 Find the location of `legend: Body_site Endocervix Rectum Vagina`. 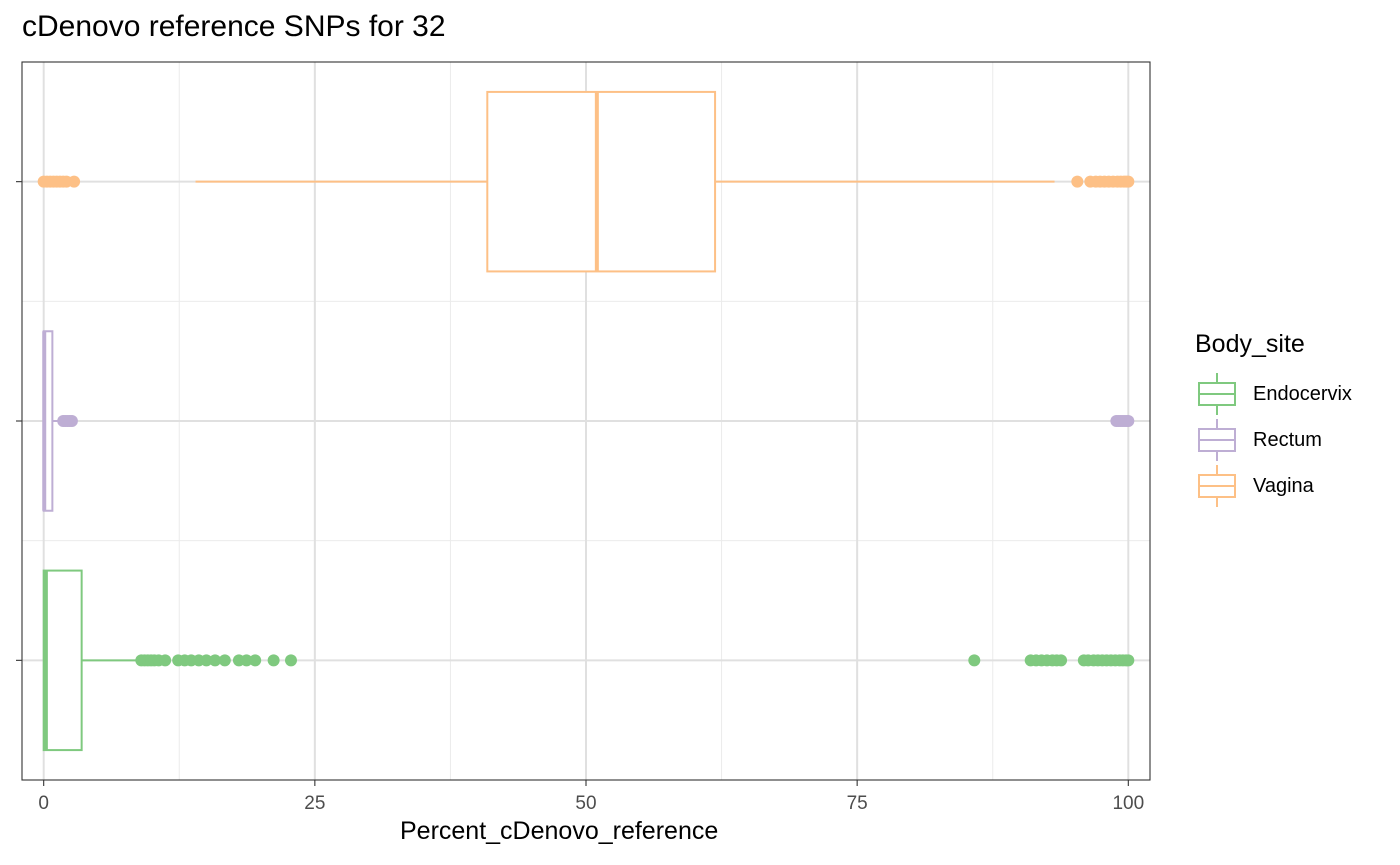

legend: Body_site Endocervix Rectum Vagina is located at coordinates (1273, 419).